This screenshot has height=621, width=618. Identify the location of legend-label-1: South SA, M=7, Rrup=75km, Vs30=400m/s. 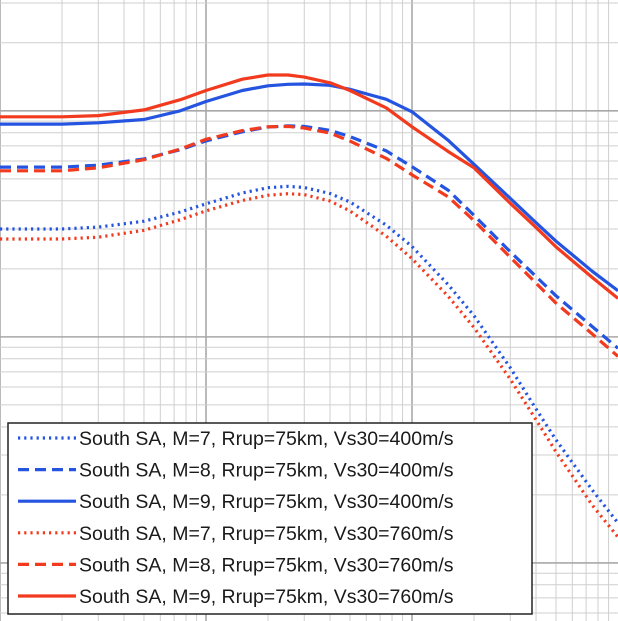
(266, 439).